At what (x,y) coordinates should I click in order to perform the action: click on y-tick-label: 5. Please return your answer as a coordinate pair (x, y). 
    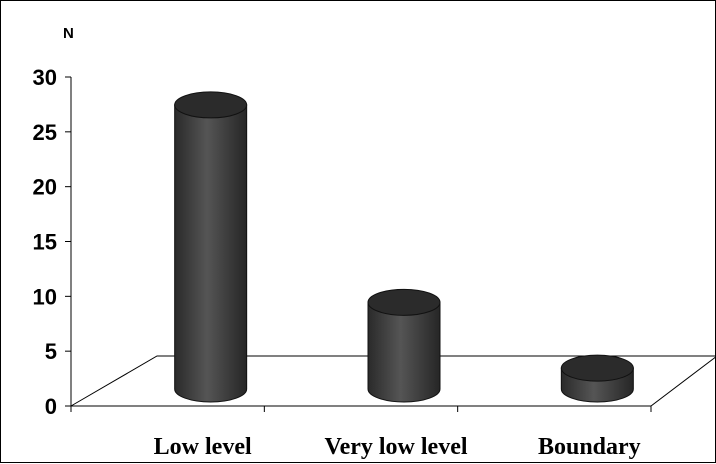
    Looking at the image, I should click on (51, 351).